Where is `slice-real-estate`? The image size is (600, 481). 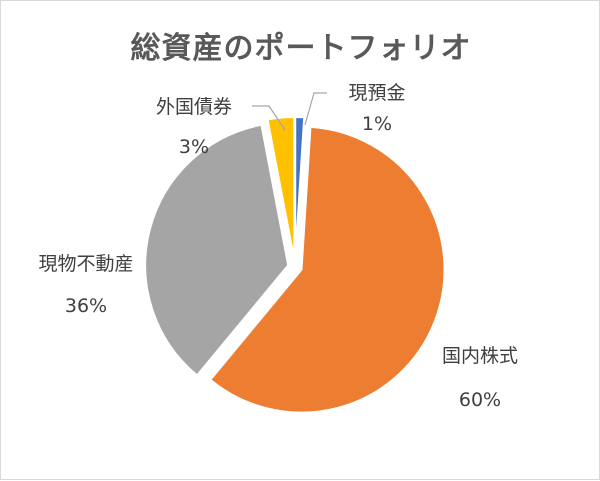
slice-real-estate is located at coordinates (217, 250).